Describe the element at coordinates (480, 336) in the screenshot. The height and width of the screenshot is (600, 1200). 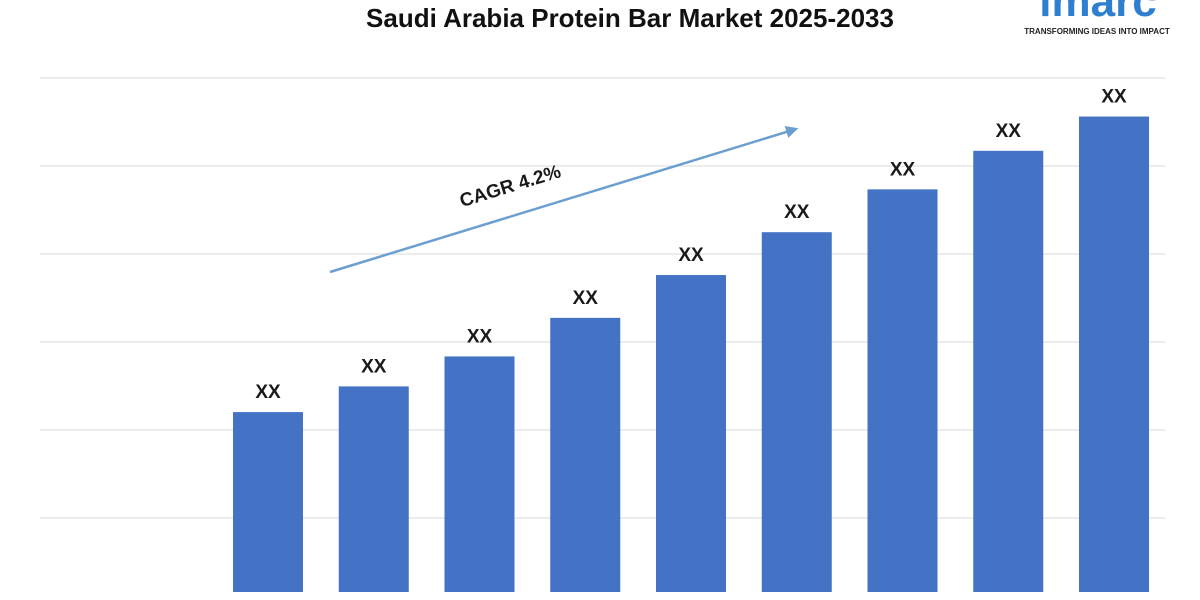
I see `data-label-3: XX` at that location.